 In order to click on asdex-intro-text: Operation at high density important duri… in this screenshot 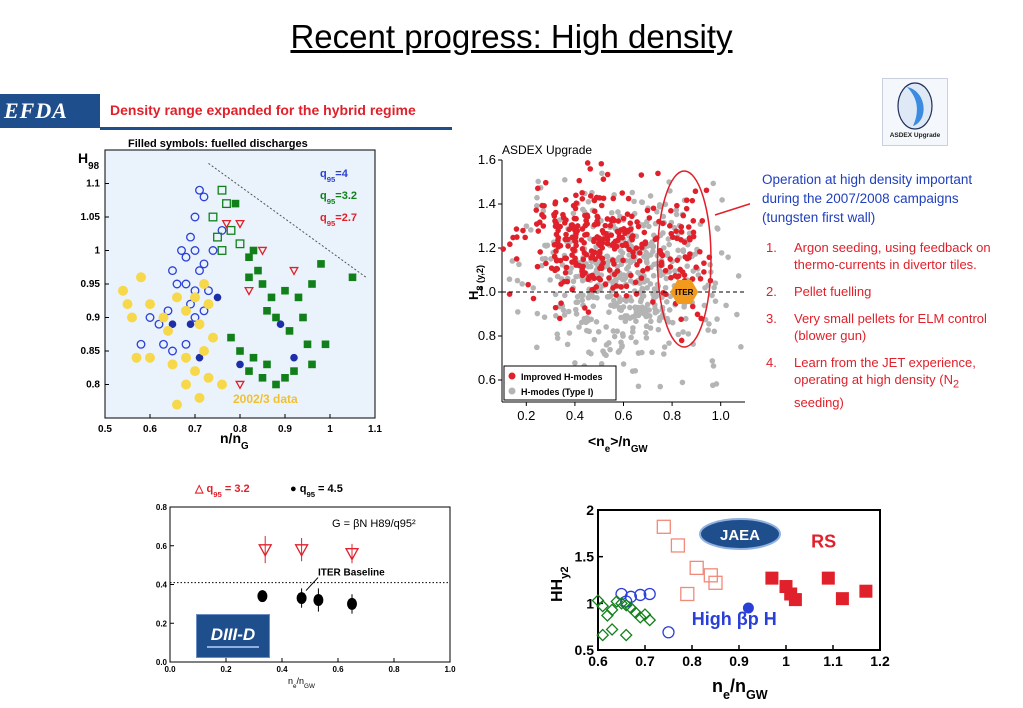, I will do `click(867, 198)`.